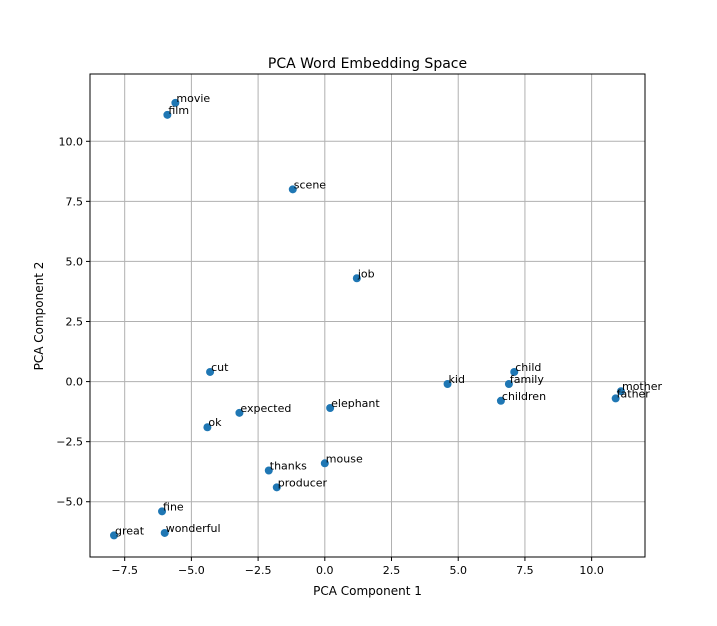 This screenshot has height=626, width=717. I want to click on x-tick-label: 2.5, so click(392, 570).